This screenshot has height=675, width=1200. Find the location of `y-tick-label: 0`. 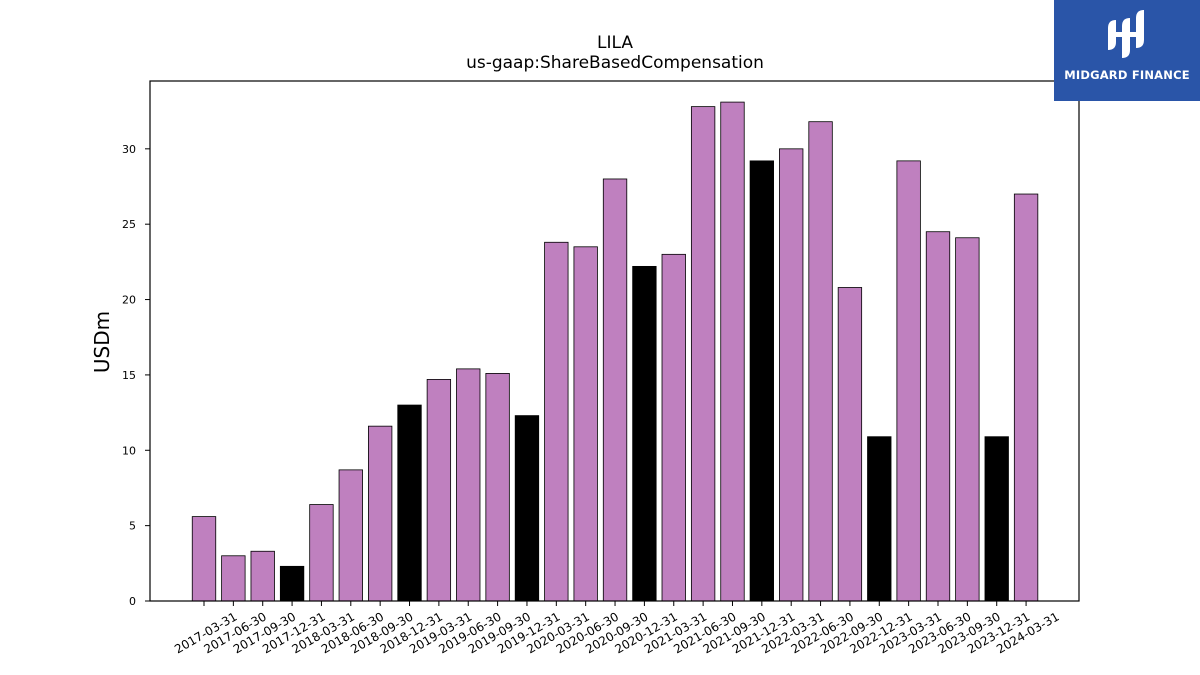

y-tick-label: 0 is located at coordinates (132, 601).